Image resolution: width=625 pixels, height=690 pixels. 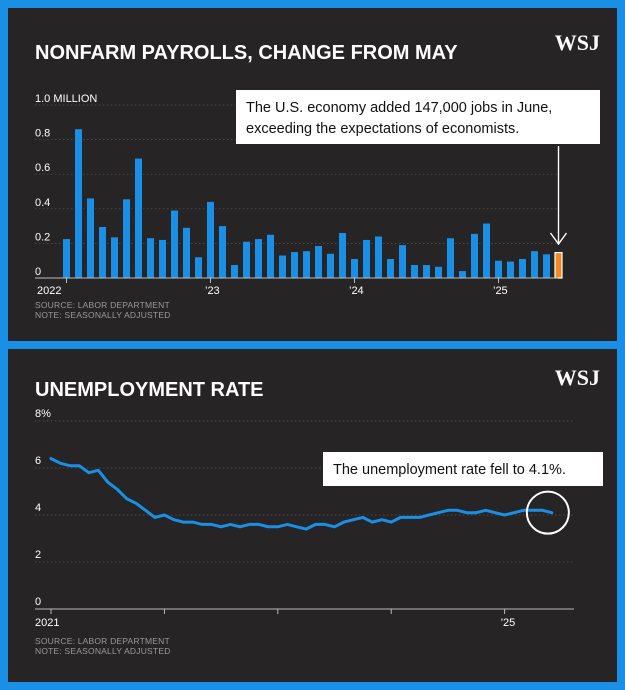 What do you see at coordinates (212, 291) in the screenshot?
I see `payrolls-x-tick-label: ’23` at bounding box center [212, 291].